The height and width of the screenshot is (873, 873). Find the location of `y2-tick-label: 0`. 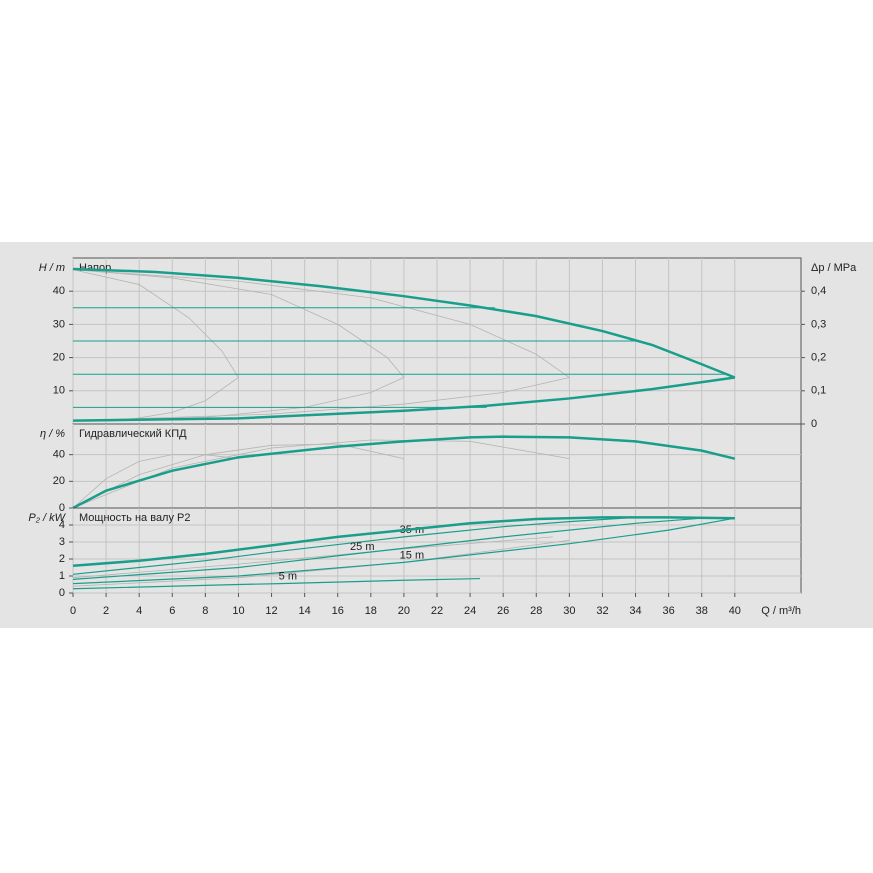

y2-tick-label: 0 is located at coordinates (814, 424).